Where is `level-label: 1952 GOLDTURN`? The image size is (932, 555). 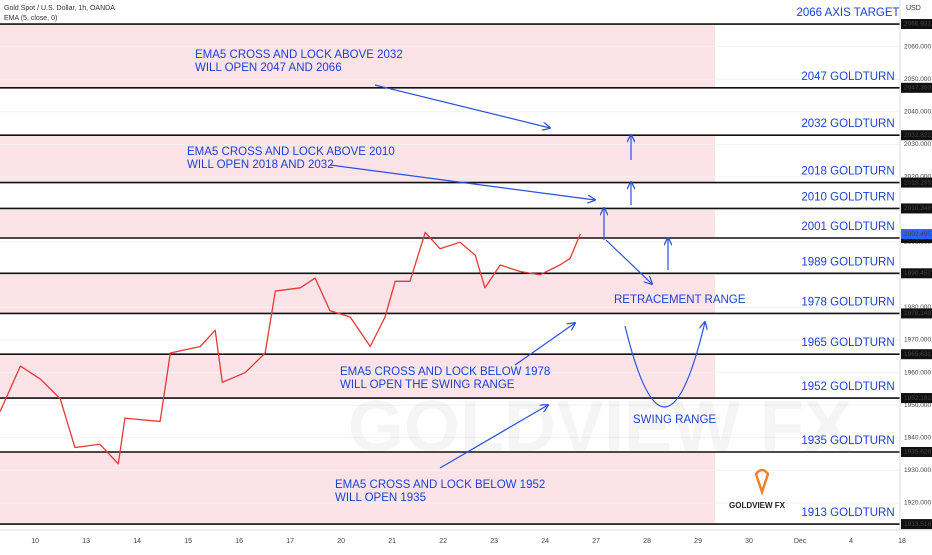
level-label: 1952 GOLDTURN is located at coordinates (847, 387).